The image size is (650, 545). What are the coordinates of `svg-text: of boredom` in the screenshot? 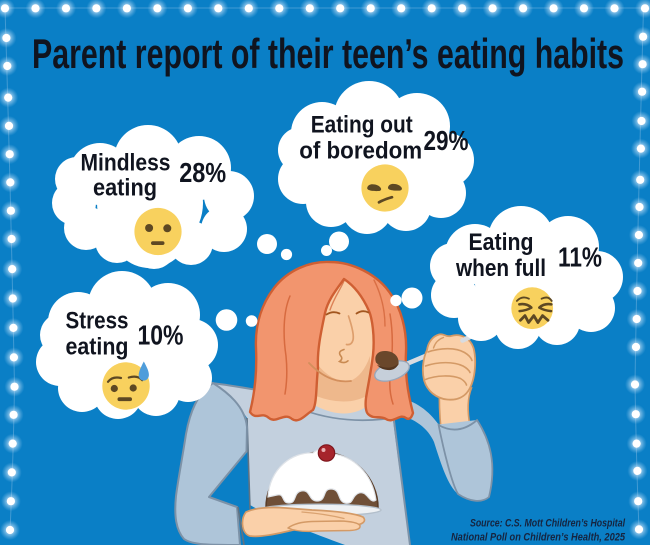 It's located at (360, 151).